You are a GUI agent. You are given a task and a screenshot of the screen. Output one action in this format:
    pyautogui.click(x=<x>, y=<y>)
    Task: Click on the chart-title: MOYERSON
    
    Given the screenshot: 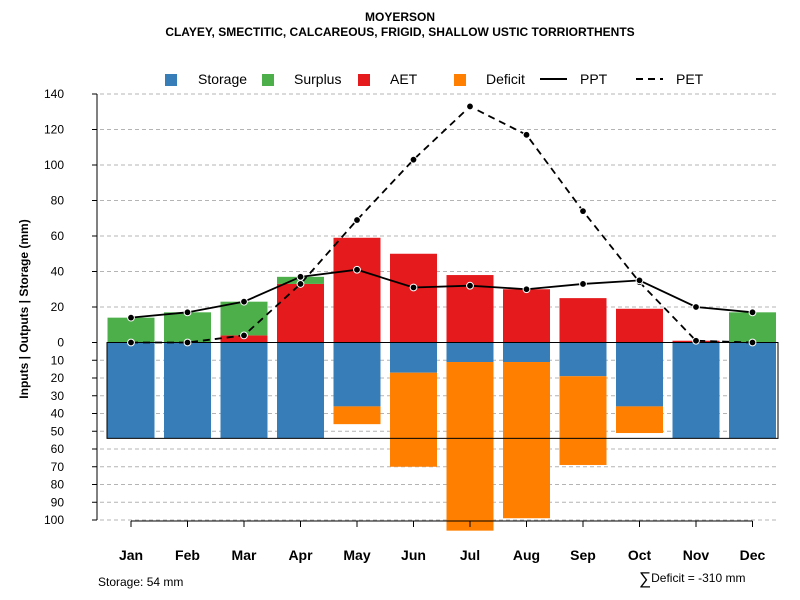 What is the action you would take?
    pyautogui.click(x=399, y=17)
    